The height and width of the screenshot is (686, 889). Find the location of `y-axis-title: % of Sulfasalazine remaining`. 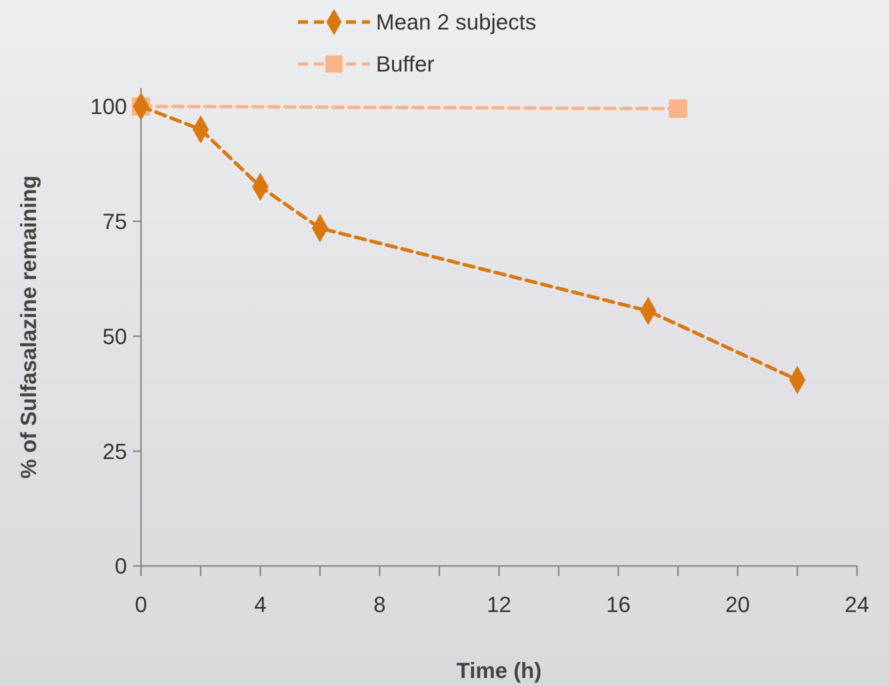

y-axis-title: % of Sulfasalazine remaining is located at coordinates (28, 327).